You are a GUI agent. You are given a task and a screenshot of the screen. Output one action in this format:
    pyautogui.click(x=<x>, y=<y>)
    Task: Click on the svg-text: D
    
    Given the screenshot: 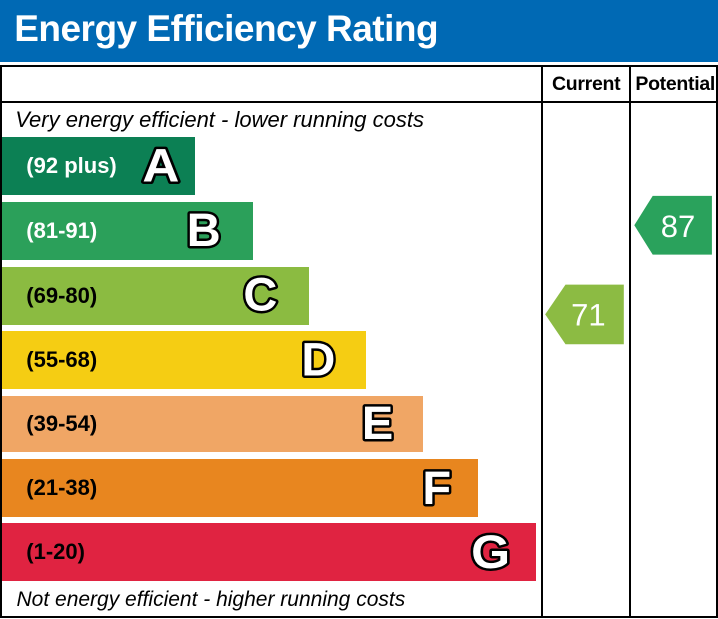 What is the action you would take?
    pyautogui.click(x=318, y=358)
    